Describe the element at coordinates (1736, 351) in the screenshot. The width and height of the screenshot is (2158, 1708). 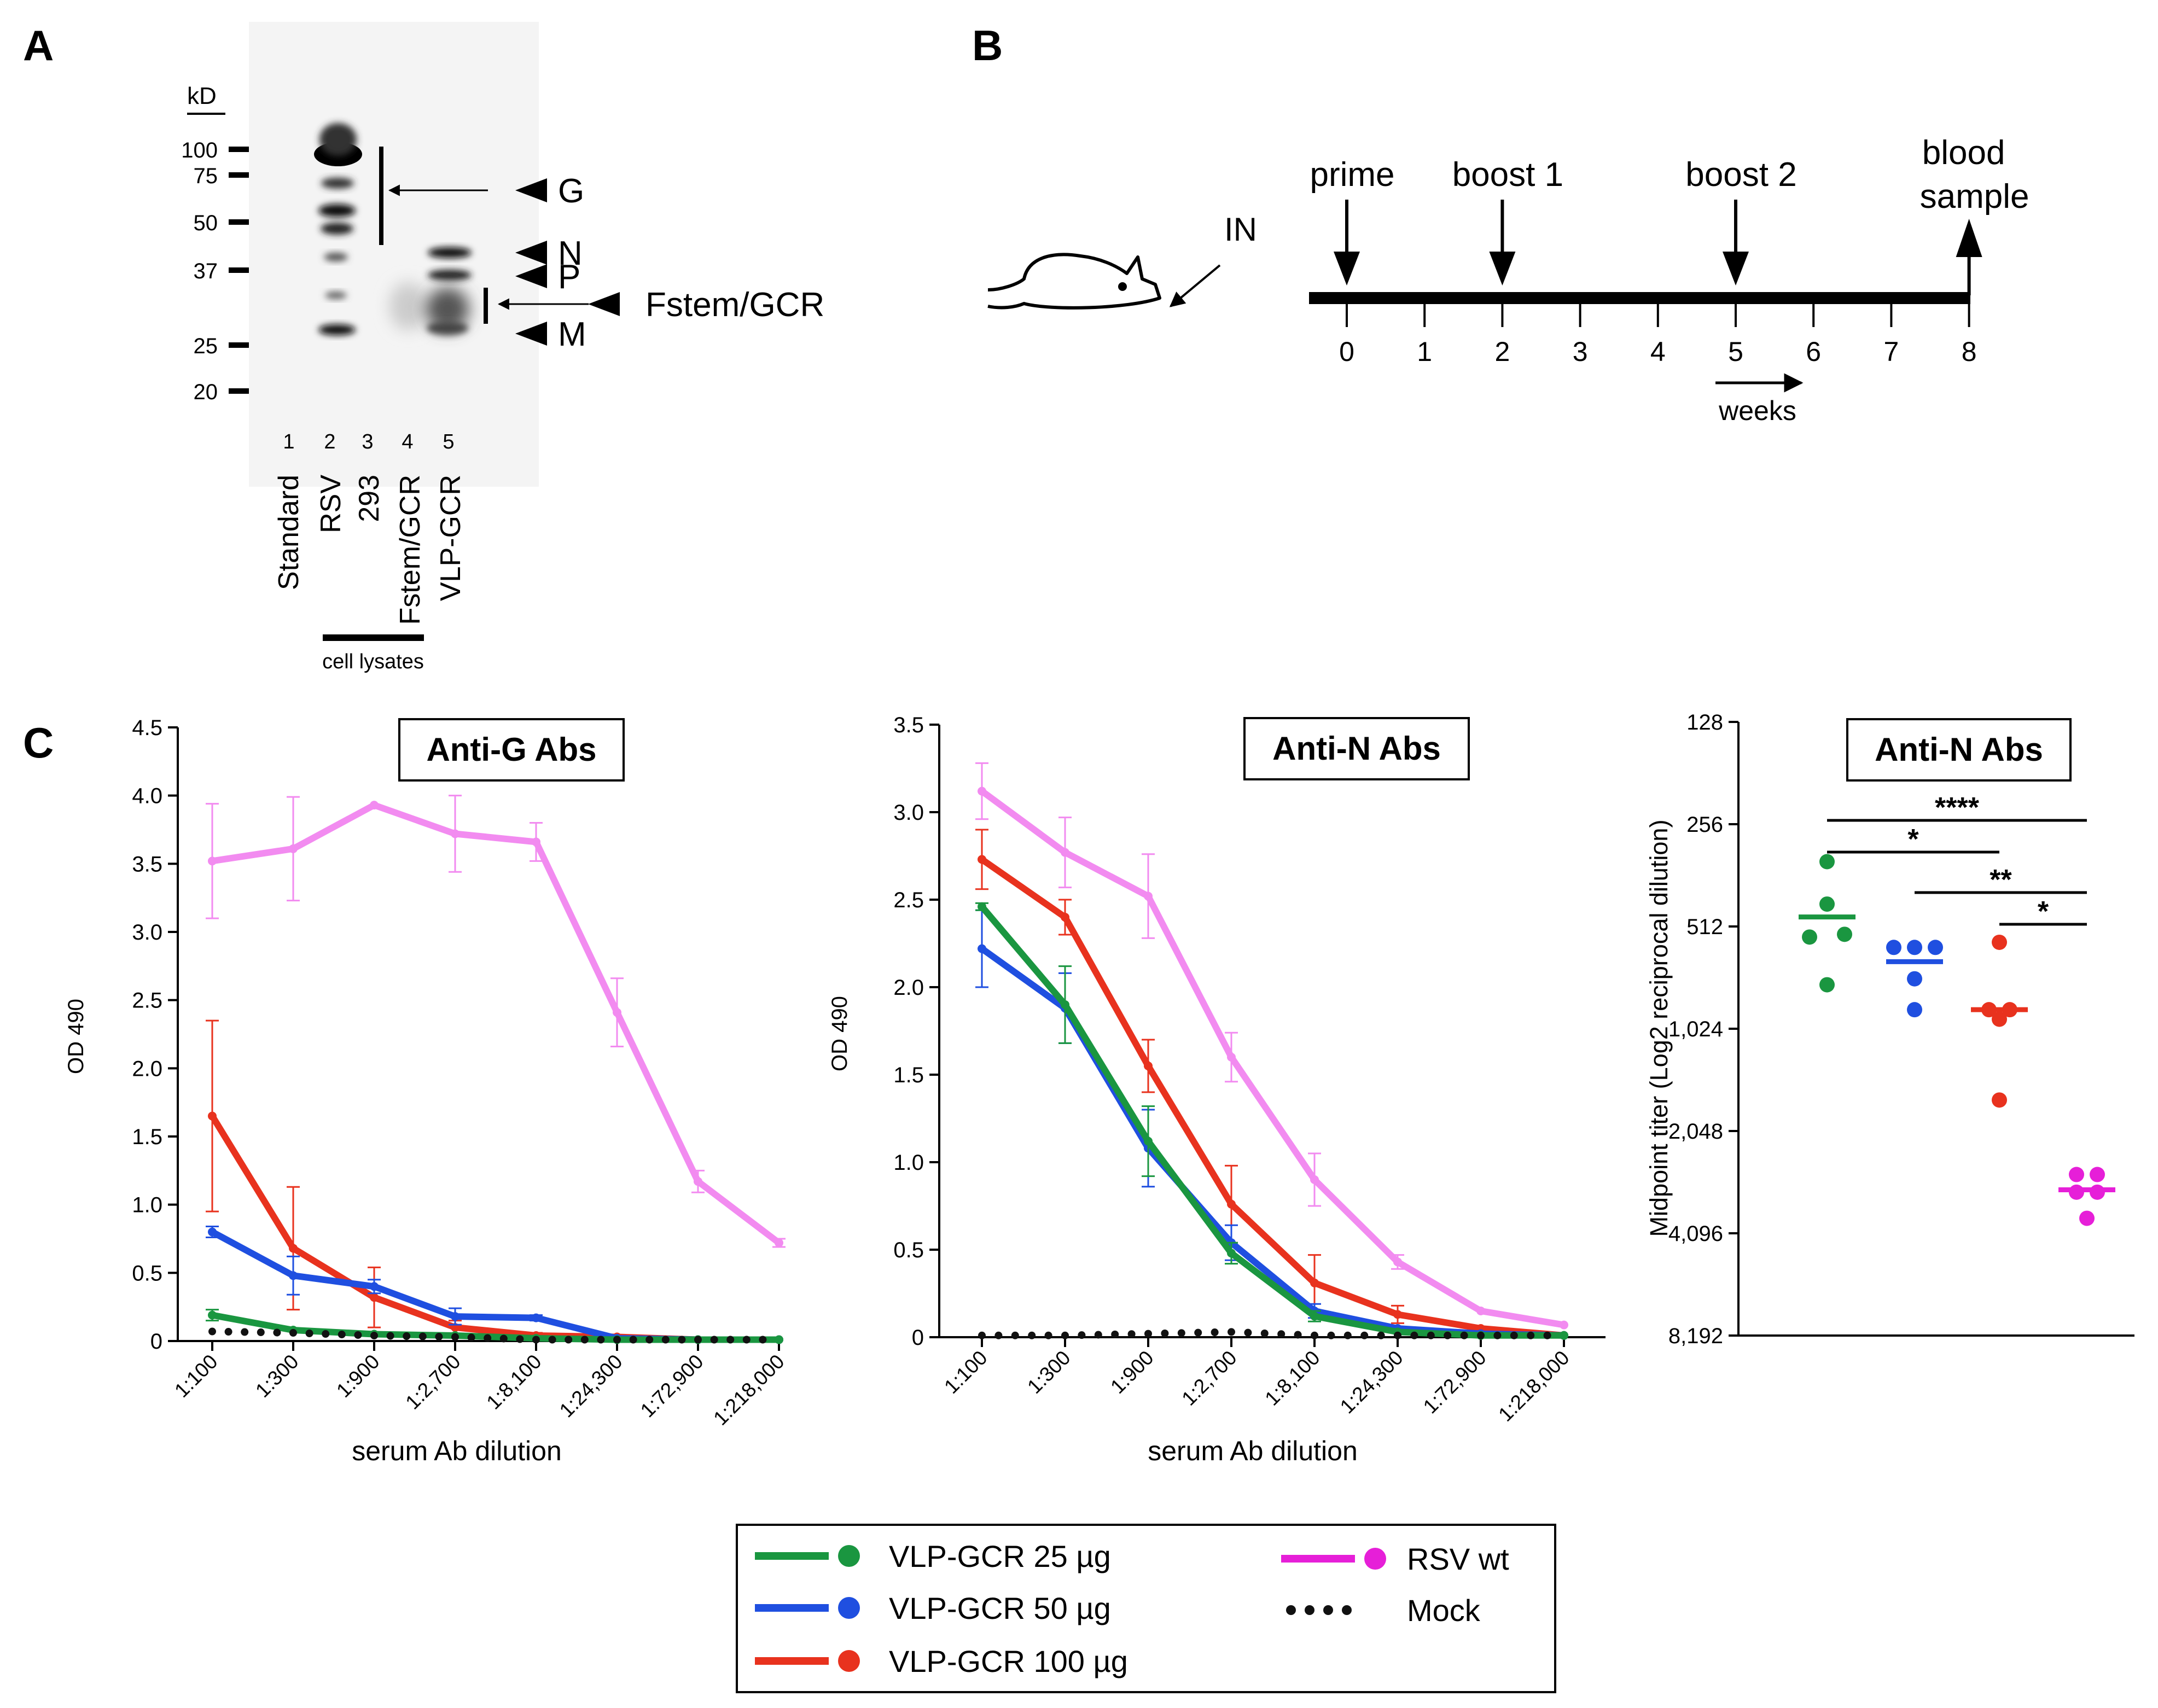
I see `week-label: 5` at that location.